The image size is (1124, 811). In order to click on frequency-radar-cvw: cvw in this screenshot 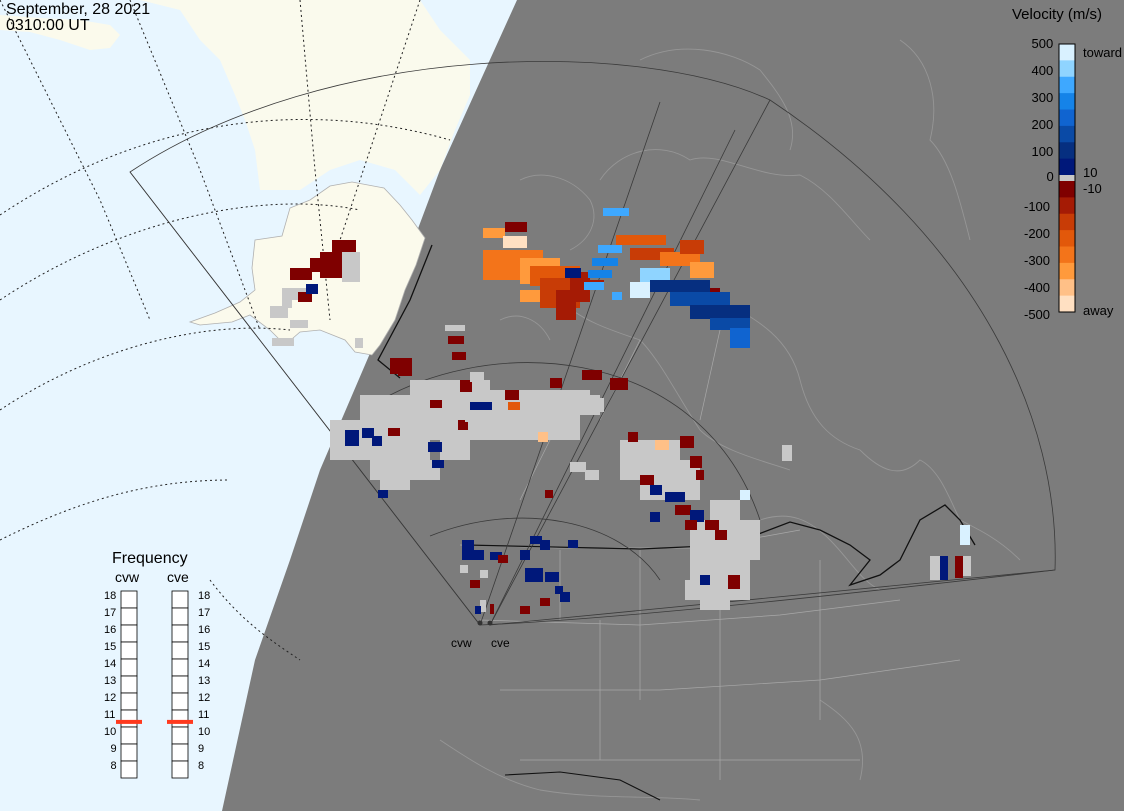, I will do `click(127, 577)`.